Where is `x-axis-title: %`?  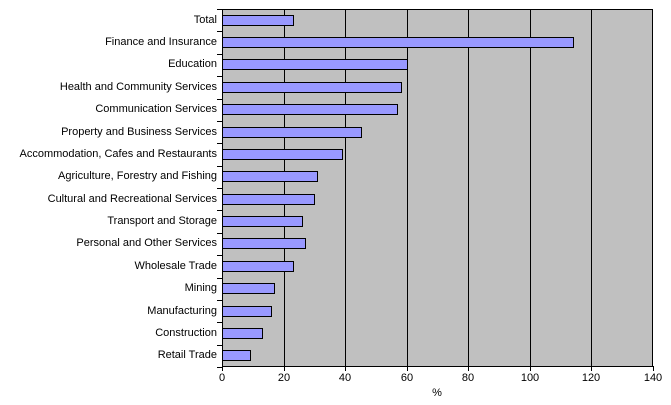 x-axis-title: % is located at coordinates (437, 393).